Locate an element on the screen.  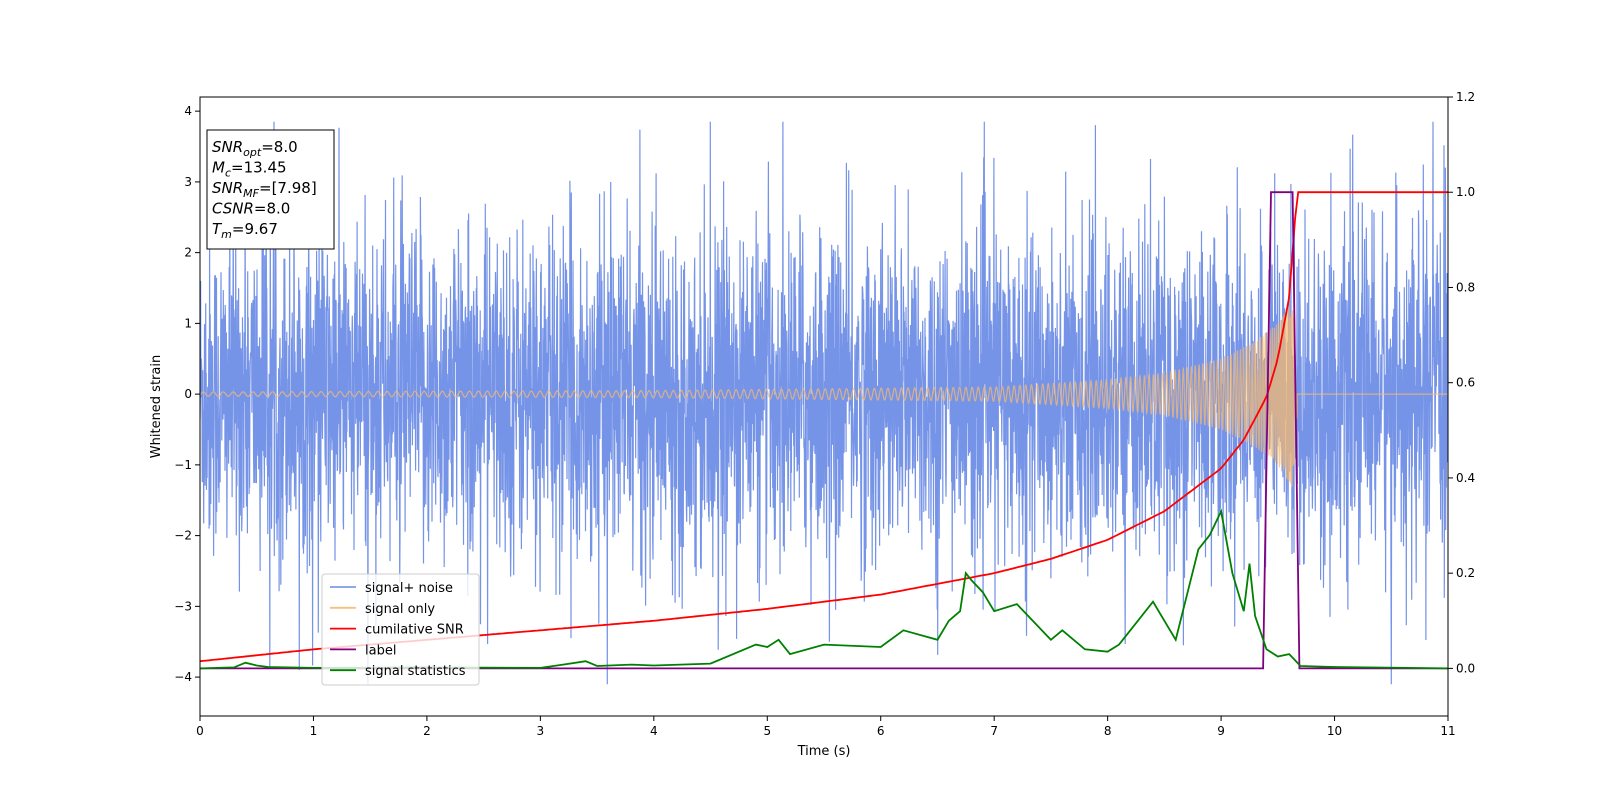
info-variable: T is located at coordinates (217, 229).